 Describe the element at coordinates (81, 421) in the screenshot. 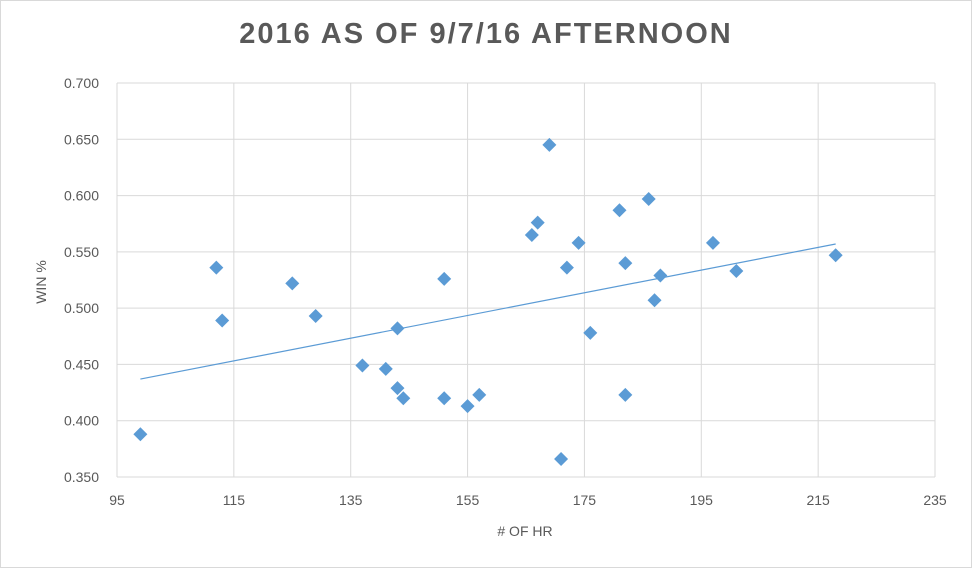

I see `y-tick-label: 0.400` at that location.